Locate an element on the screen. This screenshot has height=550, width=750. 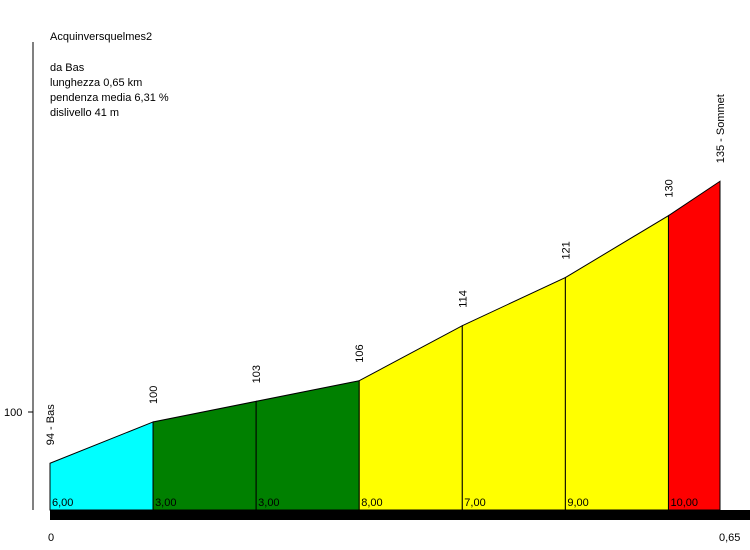
elevation-label: 130 is located at coordinates (669, 188).